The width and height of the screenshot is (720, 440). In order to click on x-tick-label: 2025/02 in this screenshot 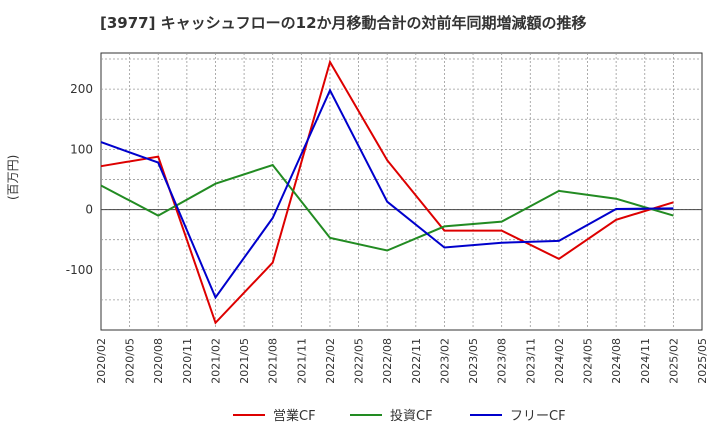, I will do `click(673, 361)`.